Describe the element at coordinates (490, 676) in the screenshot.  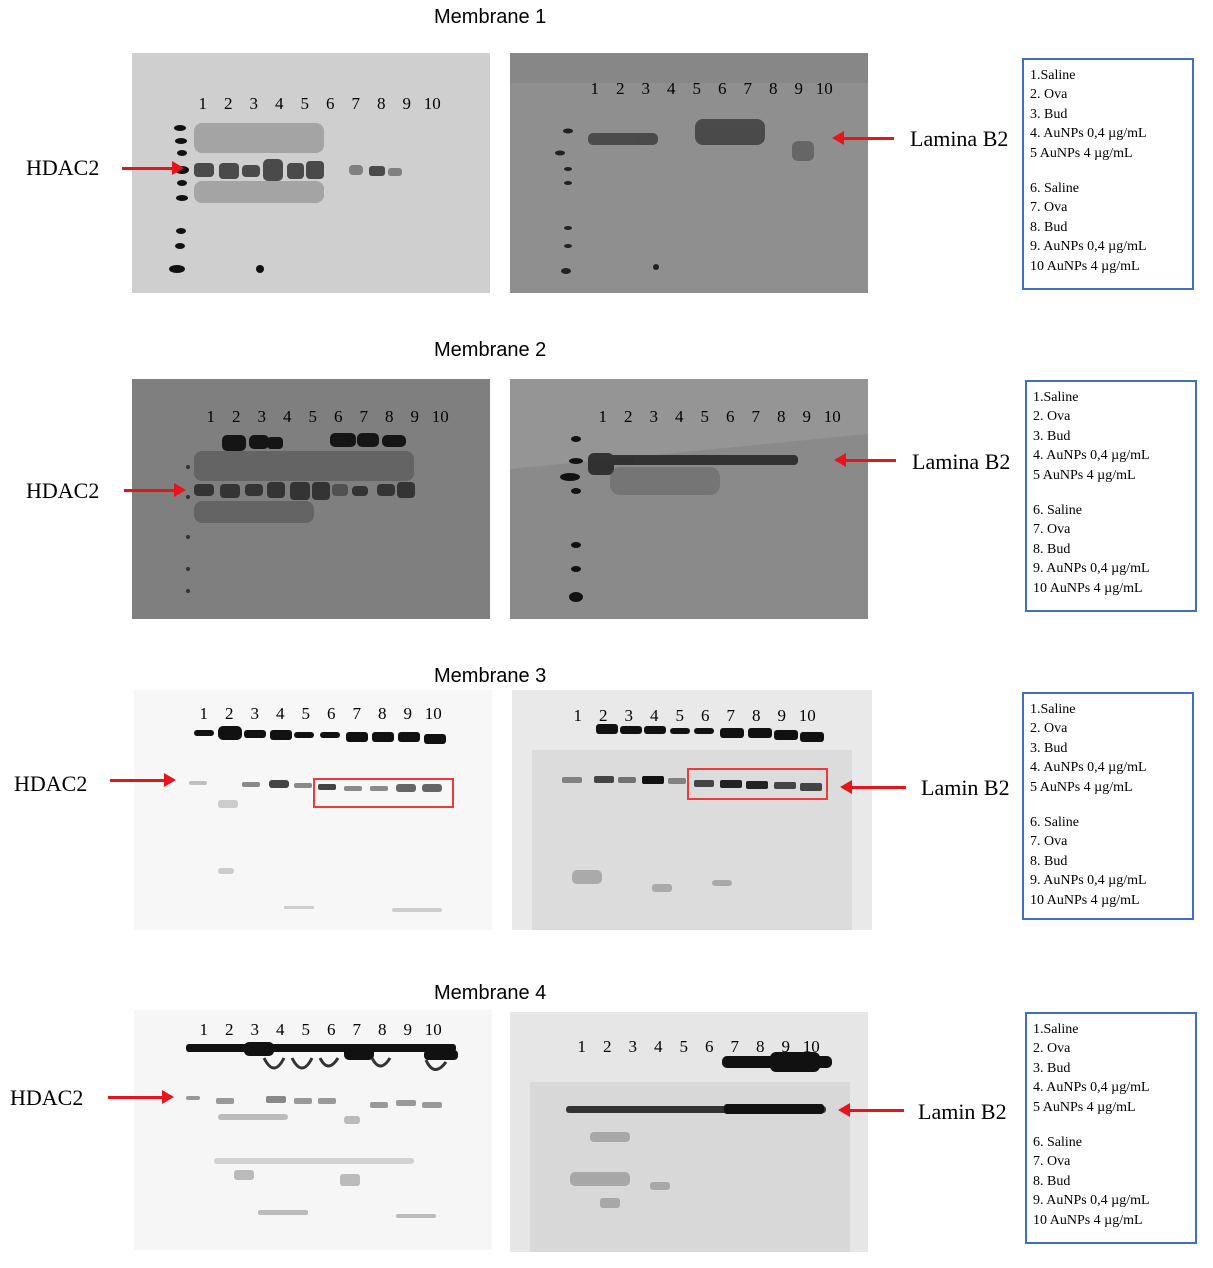
I see `membrane-3-title: Membrane 3` at that location.